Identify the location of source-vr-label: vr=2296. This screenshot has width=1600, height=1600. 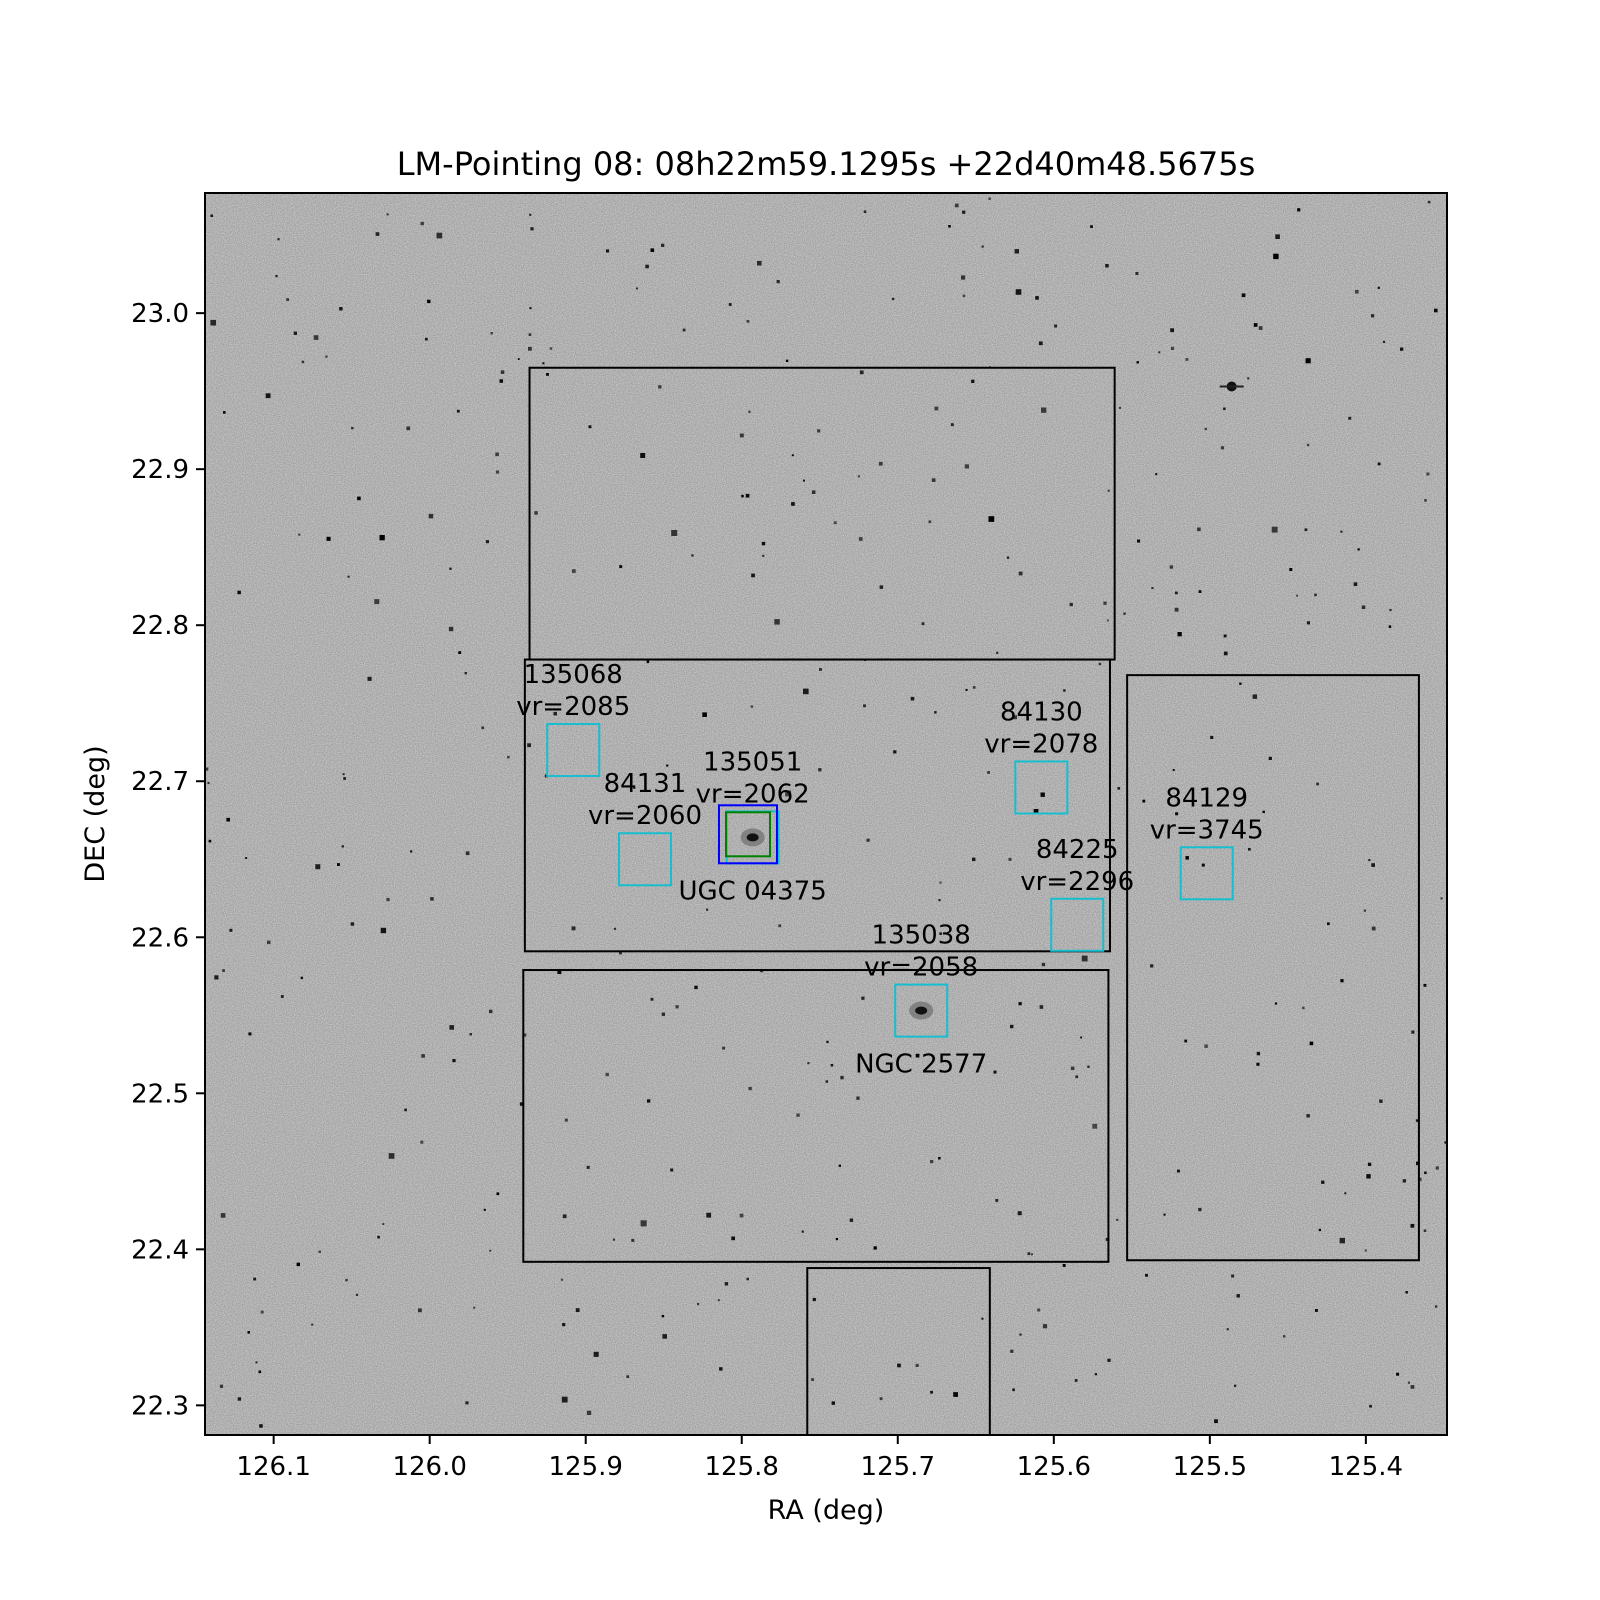
(1077, 882).